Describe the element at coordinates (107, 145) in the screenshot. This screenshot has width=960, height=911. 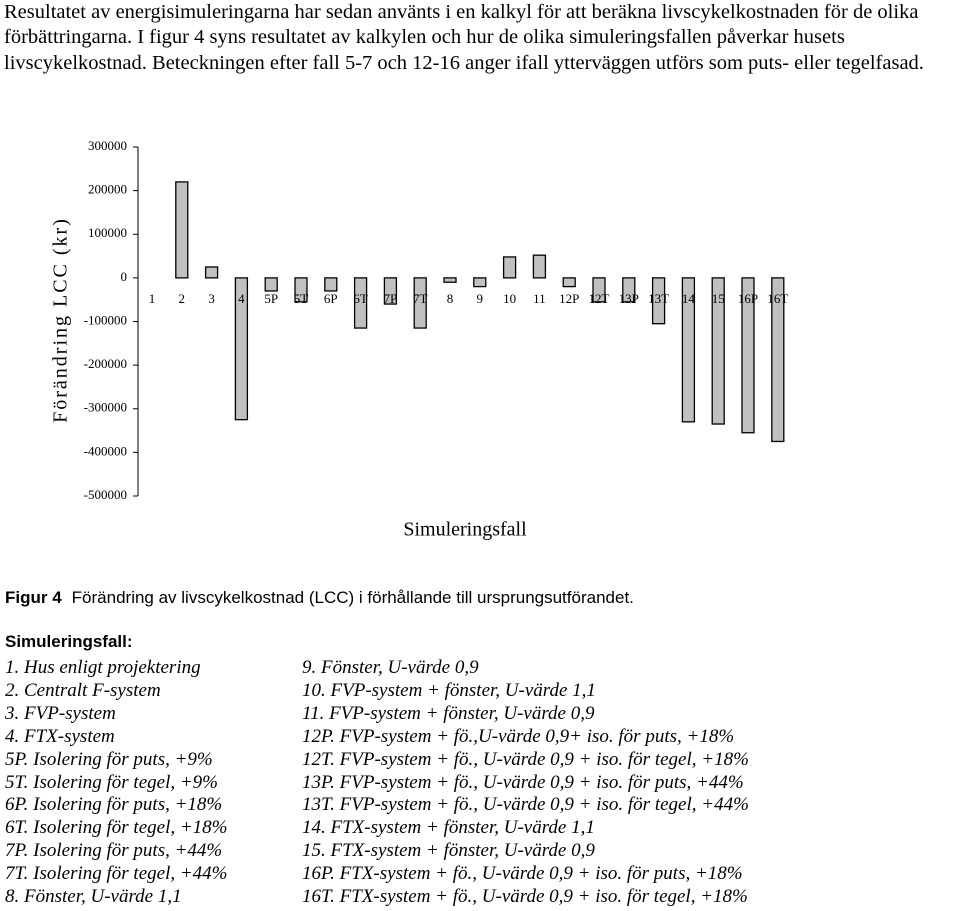
I see `y-tick-label: 300000` at that location.